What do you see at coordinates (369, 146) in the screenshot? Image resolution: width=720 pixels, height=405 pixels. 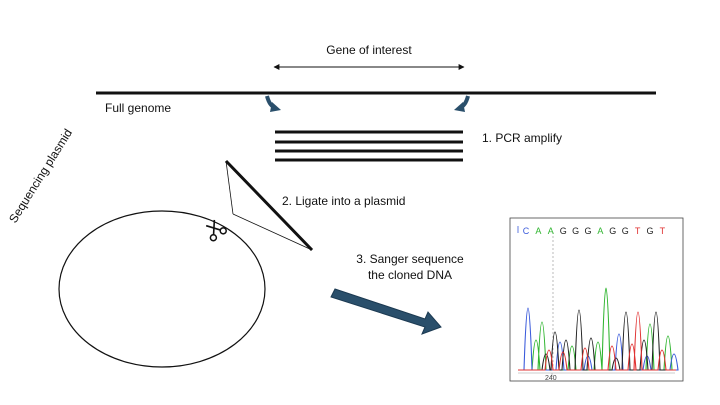 I see `pcr-products` at bounding box center [369, 146].